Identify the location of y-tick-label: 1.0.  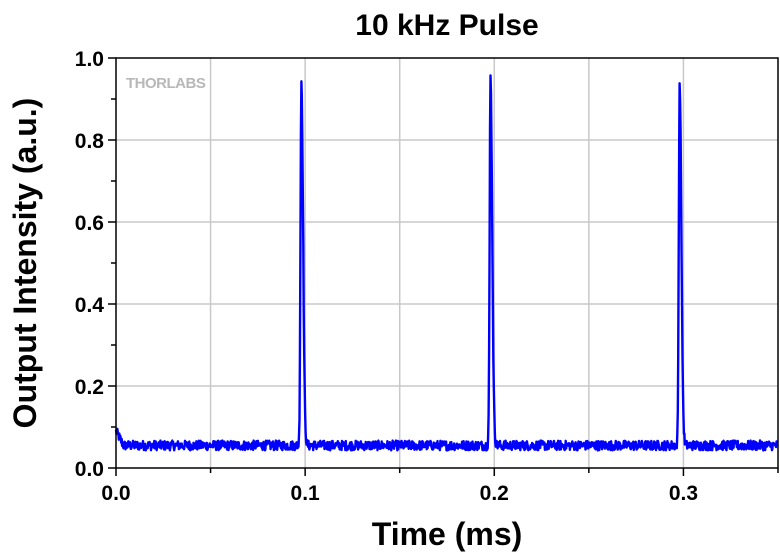
(89, 59).